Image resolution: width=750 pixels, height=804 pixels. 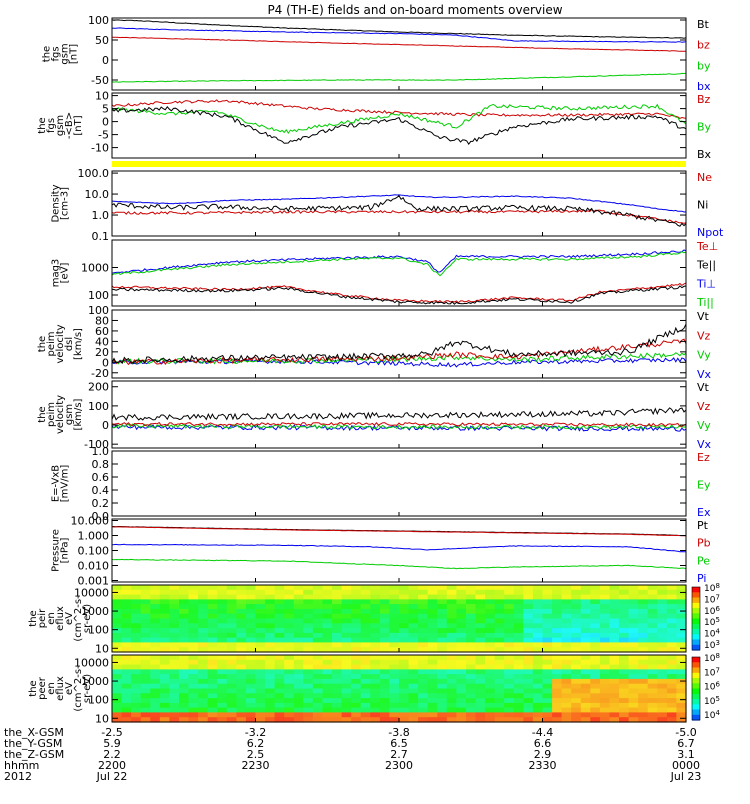 I want to click on series-line-bt, so click(x=399, y=29).